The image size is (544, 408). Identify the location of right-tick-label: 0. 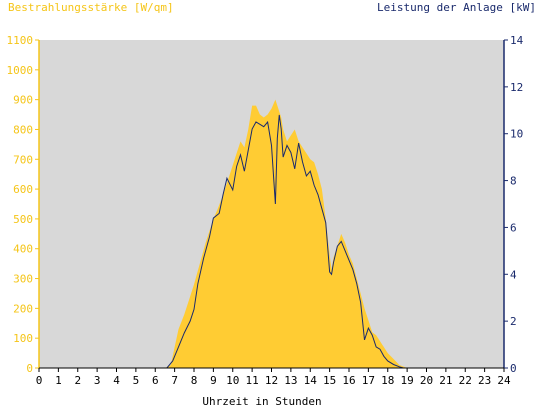
(513, 368).